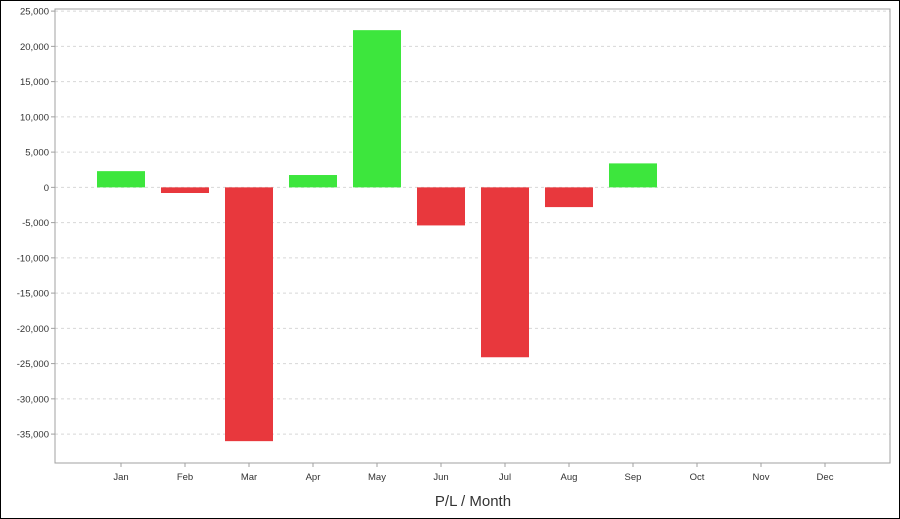 This screenshot has height=519, width=900. What do you see at coordinates (33, 364) in the screenshot?
I see `y-tick-label: -25,000` at bounding box center [33, 364].